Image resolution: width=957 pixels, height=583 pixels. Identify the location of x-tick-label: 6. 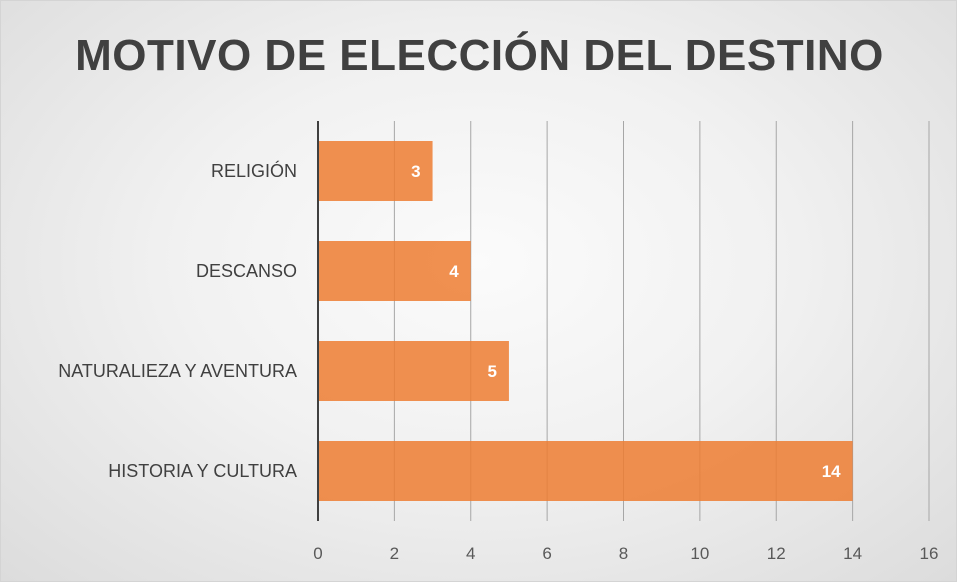
(546, 553).